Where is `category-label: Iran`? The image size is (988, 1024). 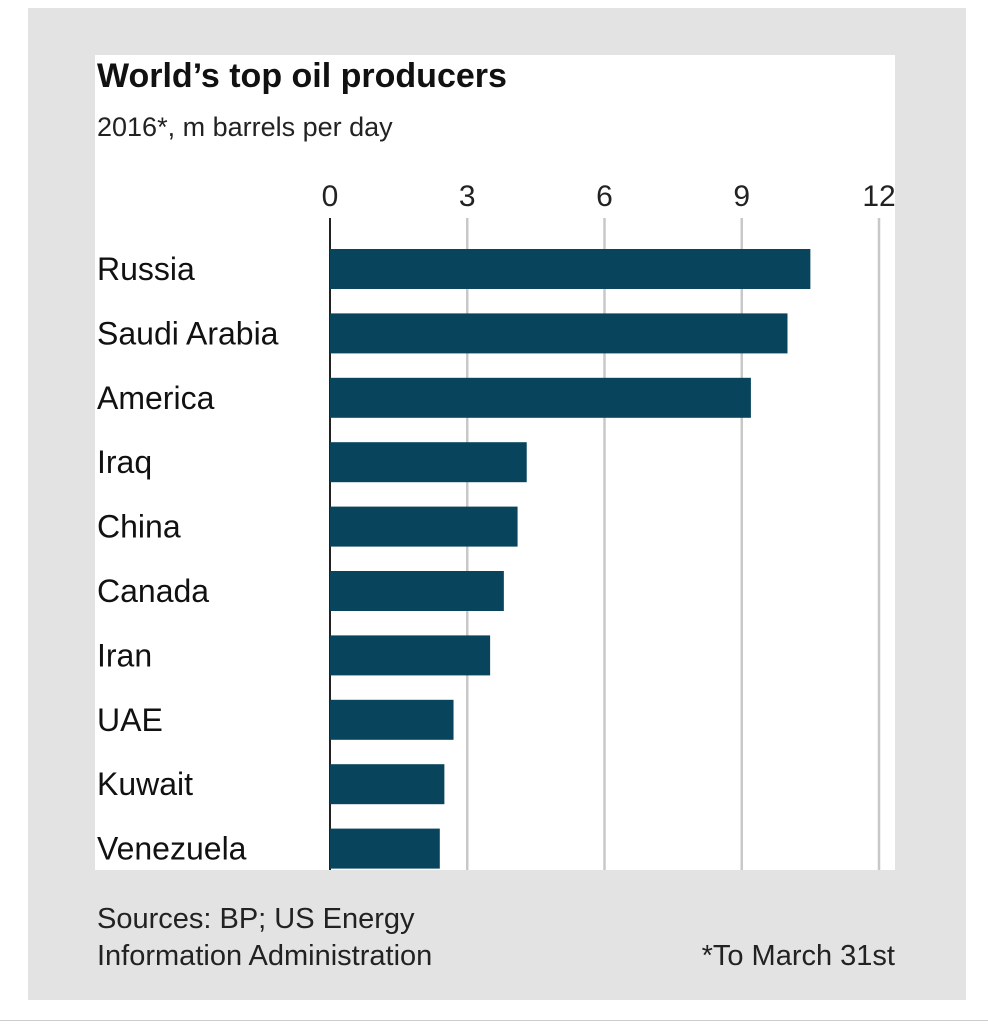 category-label: Iran is located at coordinates (124, 655).